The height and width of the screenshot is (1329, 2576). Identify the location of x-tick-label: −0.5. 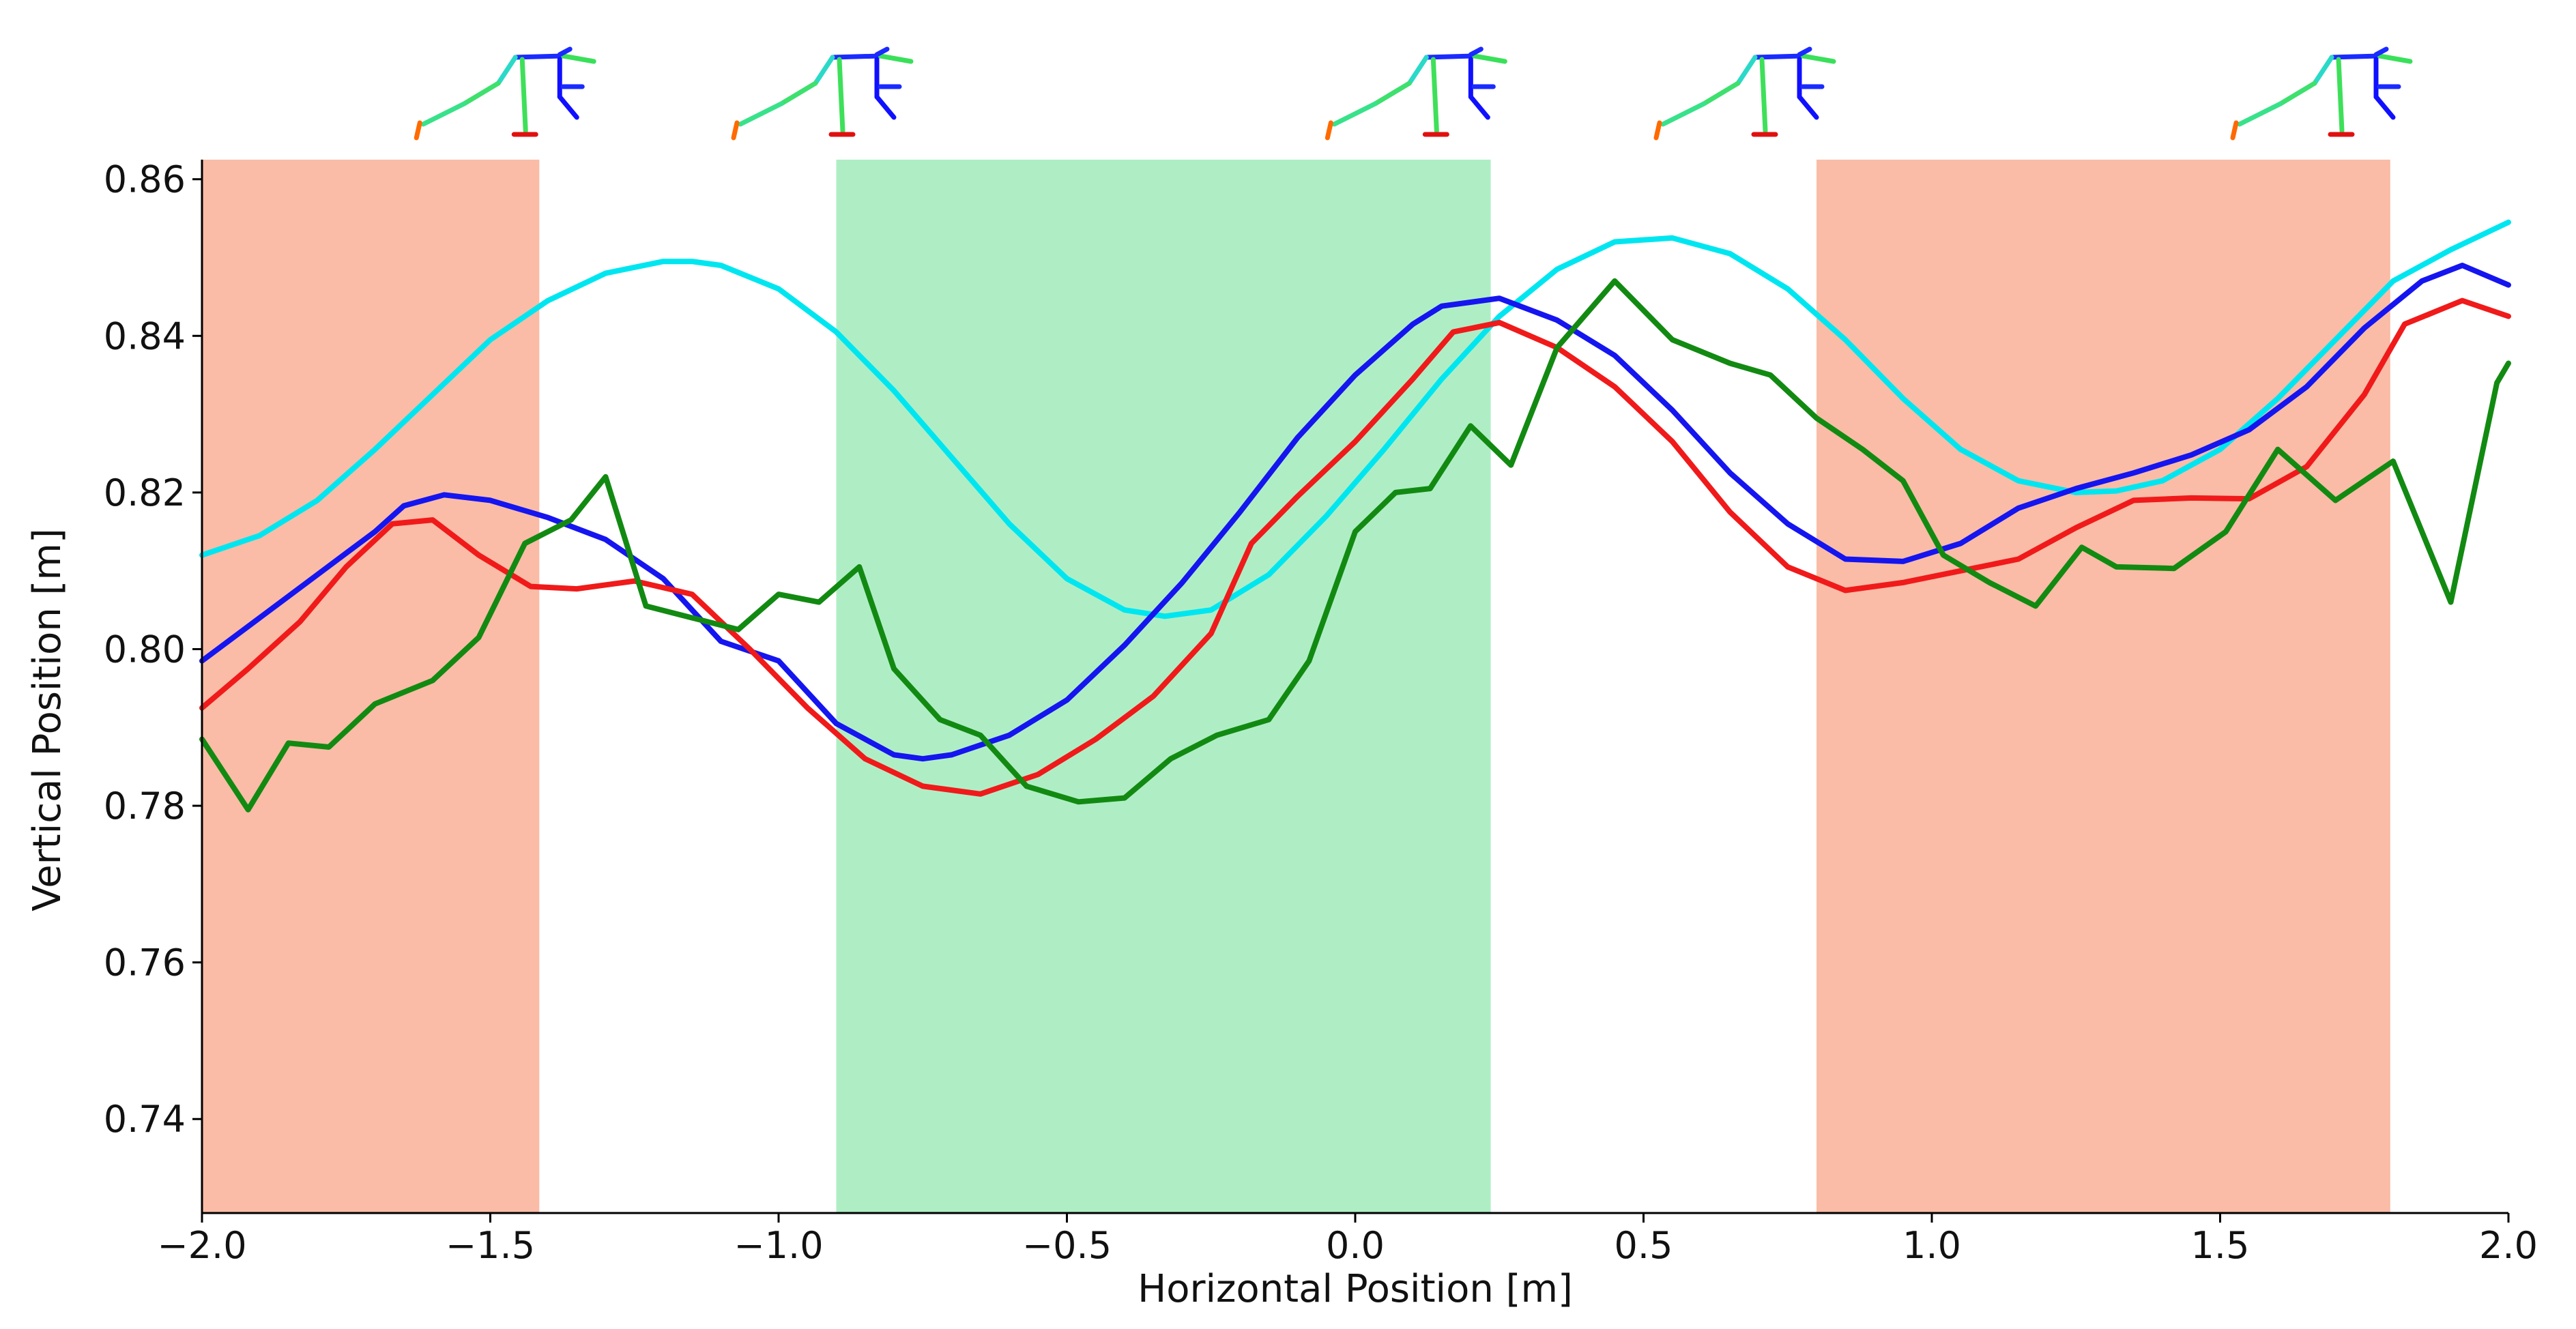
(1067, 1245).